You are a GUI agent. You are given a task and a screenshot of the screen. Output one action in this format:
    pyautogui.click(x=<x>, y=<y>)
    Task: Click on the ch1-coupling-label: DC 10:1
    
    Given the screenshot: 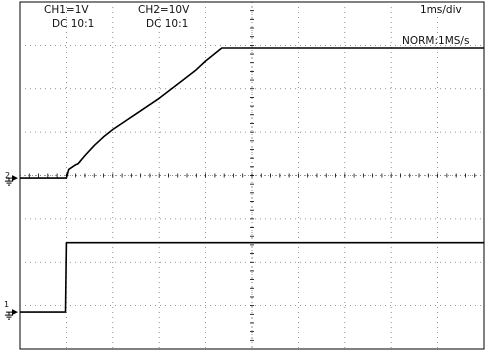 What is the action you would take?
    pyautogui.click(x=73, y=24)
    